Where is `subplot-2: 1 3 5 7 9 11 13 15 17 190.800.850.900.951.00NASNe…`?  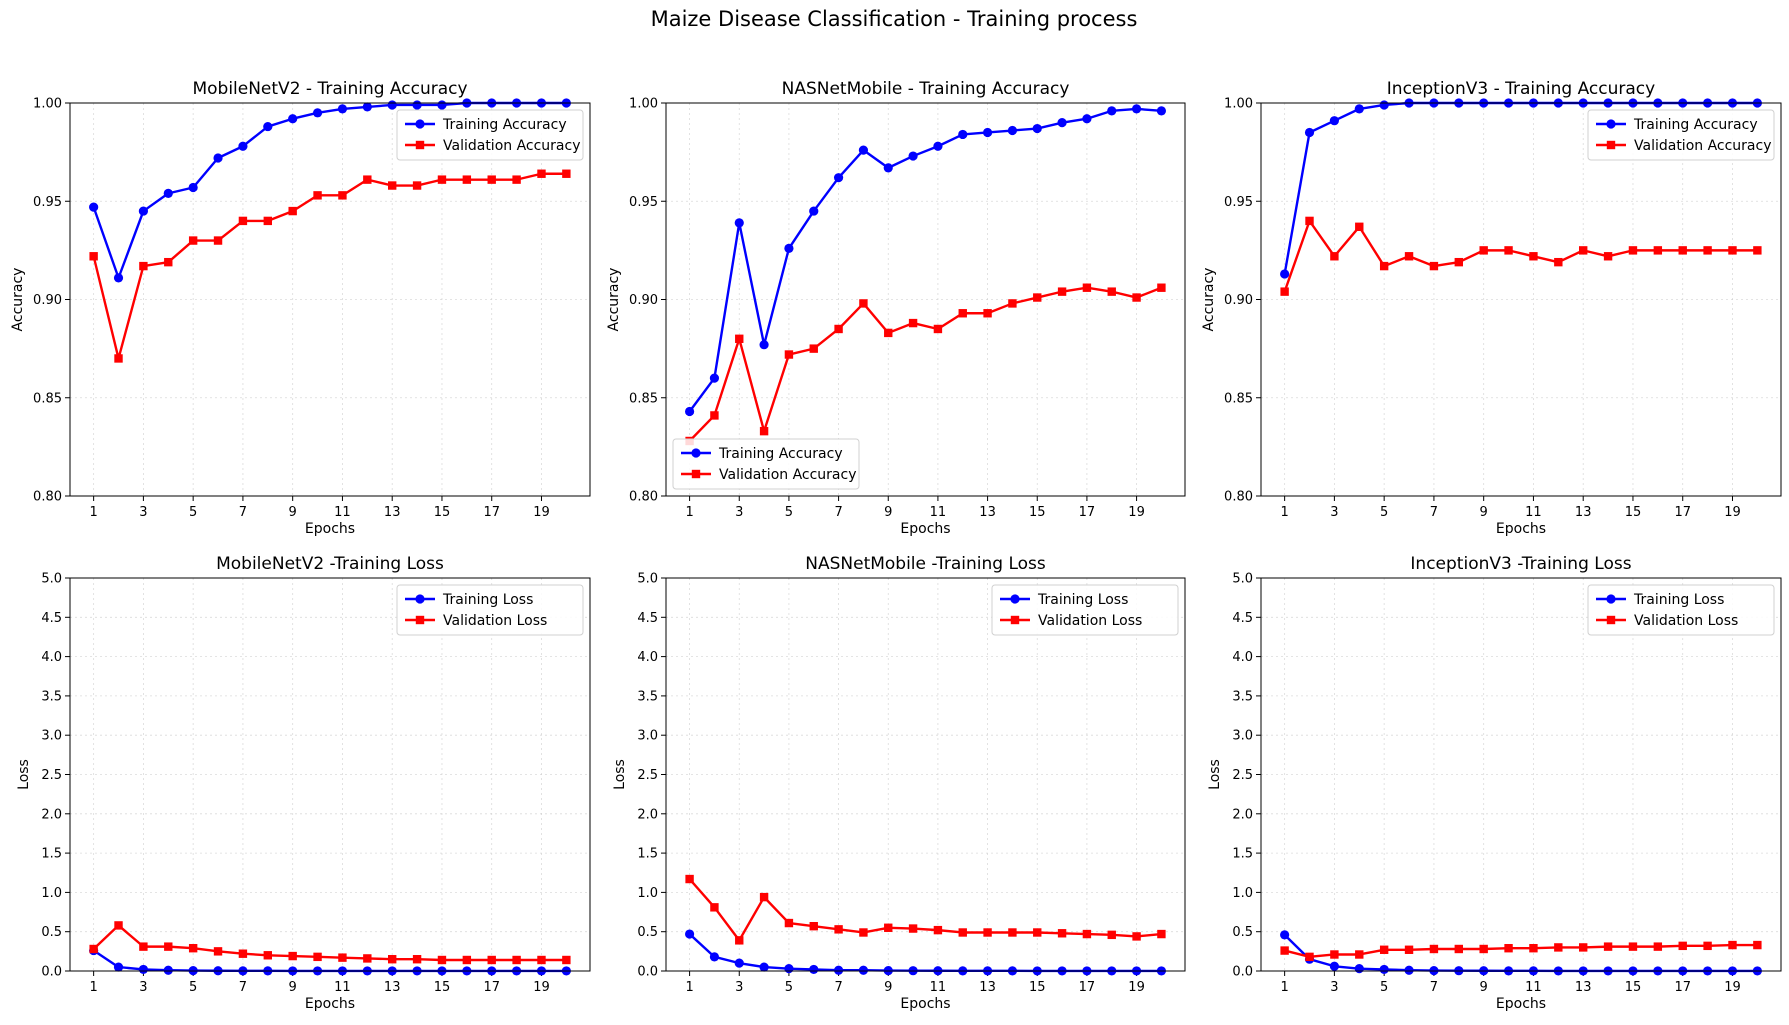
subplot-2: 1 3 5 7 9 11 13 15 17 190.800.850.900.951.00NASNe… is located at coordinates (896, 308).